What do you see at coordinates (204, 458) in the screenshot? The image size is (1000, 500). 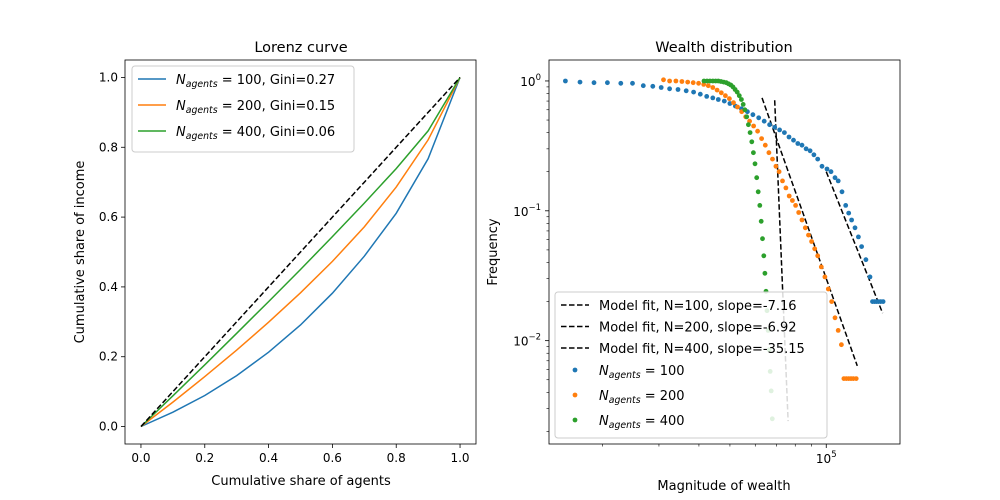 I see `lorenz-x-tick-label: 0.2` at bounding box center [204, 458].